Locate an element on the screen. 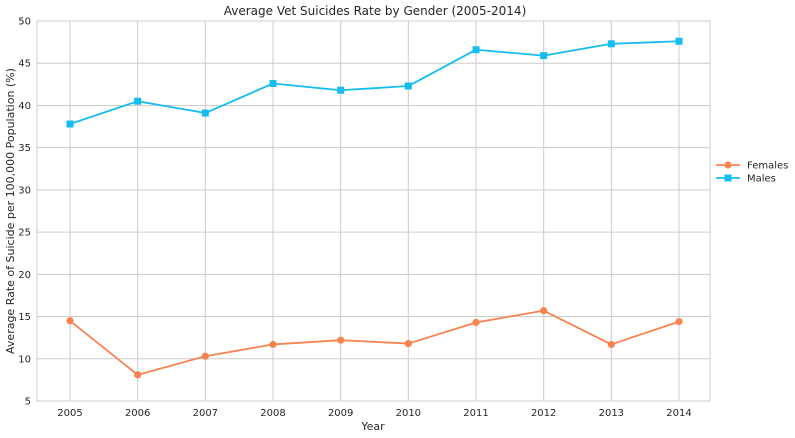 This screenshot has width=795, height=438. x-tick-labels: 2005 2006 2007 2008 2009 2010 2011 2012 2013 2014 is located at coordinates (374, 413).